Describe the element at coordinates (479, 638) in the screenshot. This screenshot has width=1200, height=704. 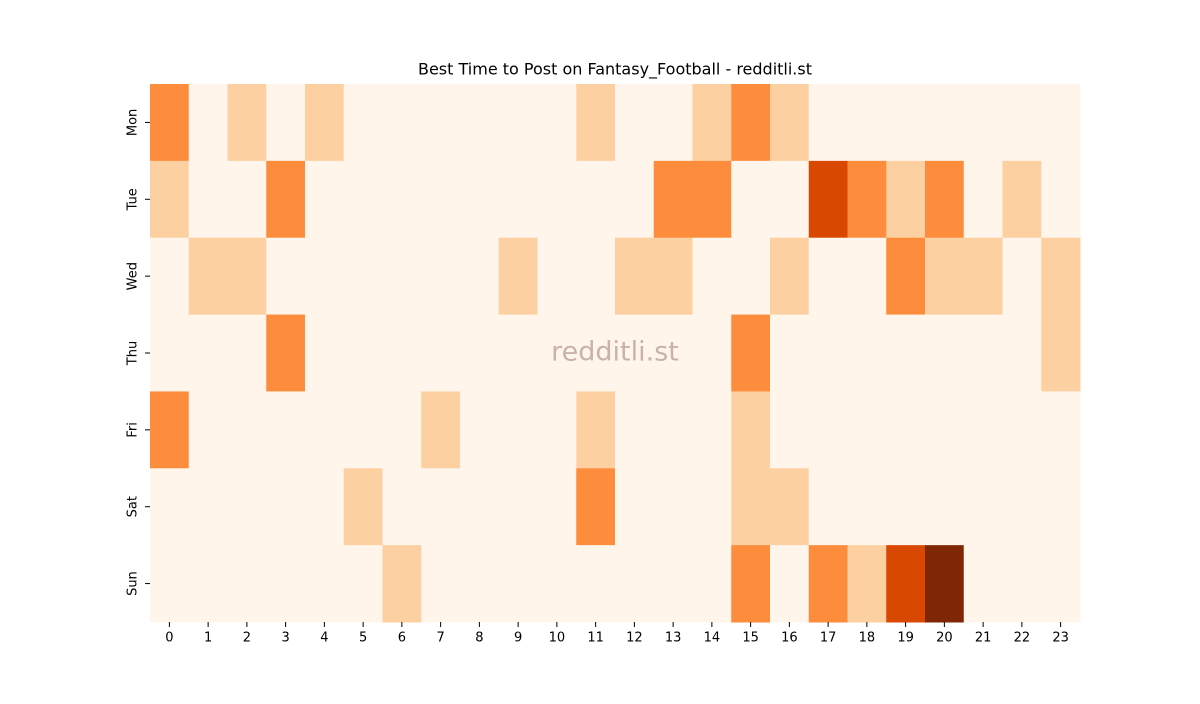
I see `x-tick-label: 8` at that location.